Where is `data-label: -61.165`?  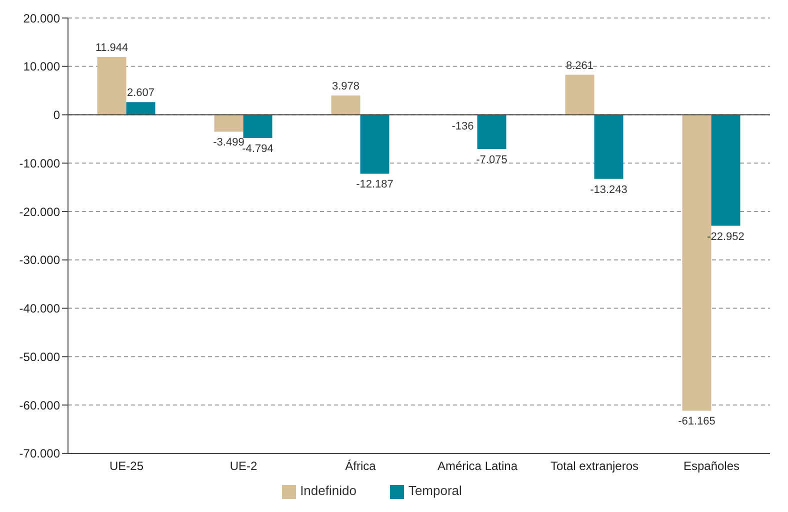 data-label: -61.165 is located at coordinates (697, 422).